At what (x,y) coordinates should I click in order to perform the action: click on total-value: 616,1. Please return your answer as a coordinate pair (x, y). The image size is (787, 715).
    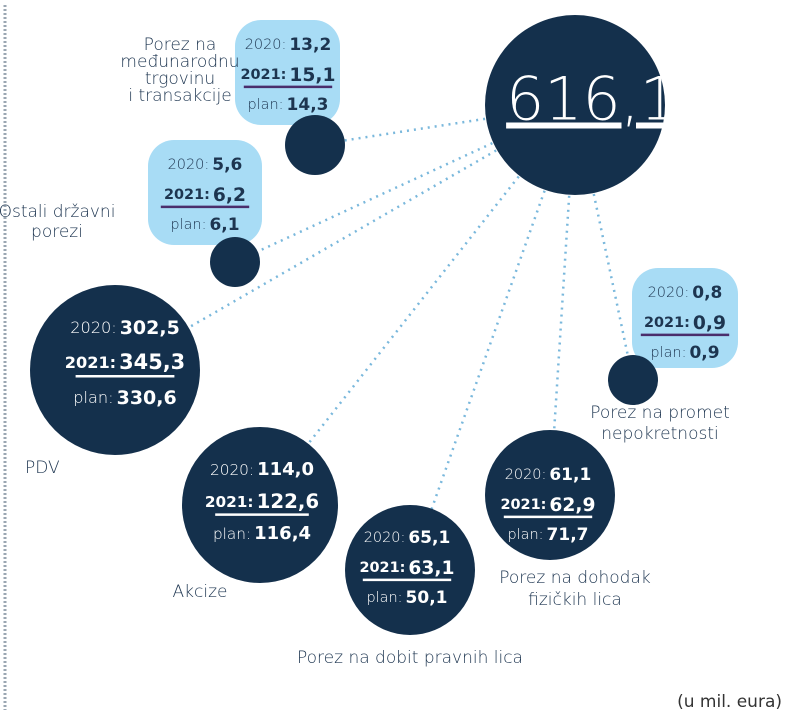
    Looking at the image, I should click on (592, 100).